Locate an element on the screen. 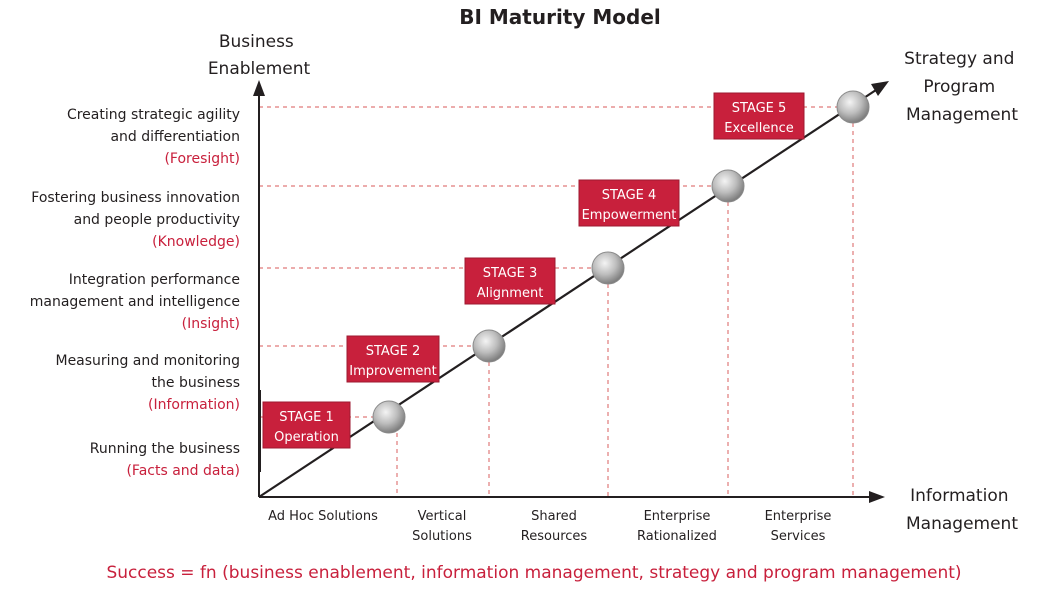 This screenshot has height=596, width=1040. x-category-4: Enterprise Rationalized is located at coordinates (677, 526).